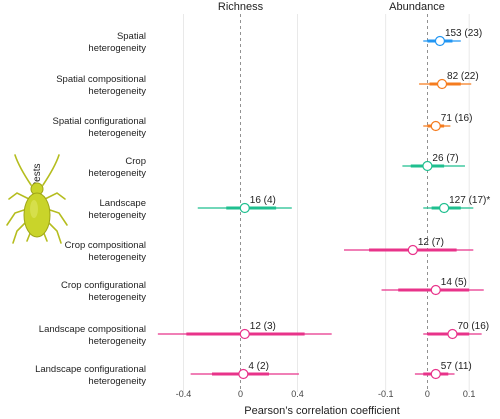 The height and width of the screenshot is (419, 500). Describe the element at coordinates (463, 76) in the screenshot. I see `data-label: 82 (22)` at that location.